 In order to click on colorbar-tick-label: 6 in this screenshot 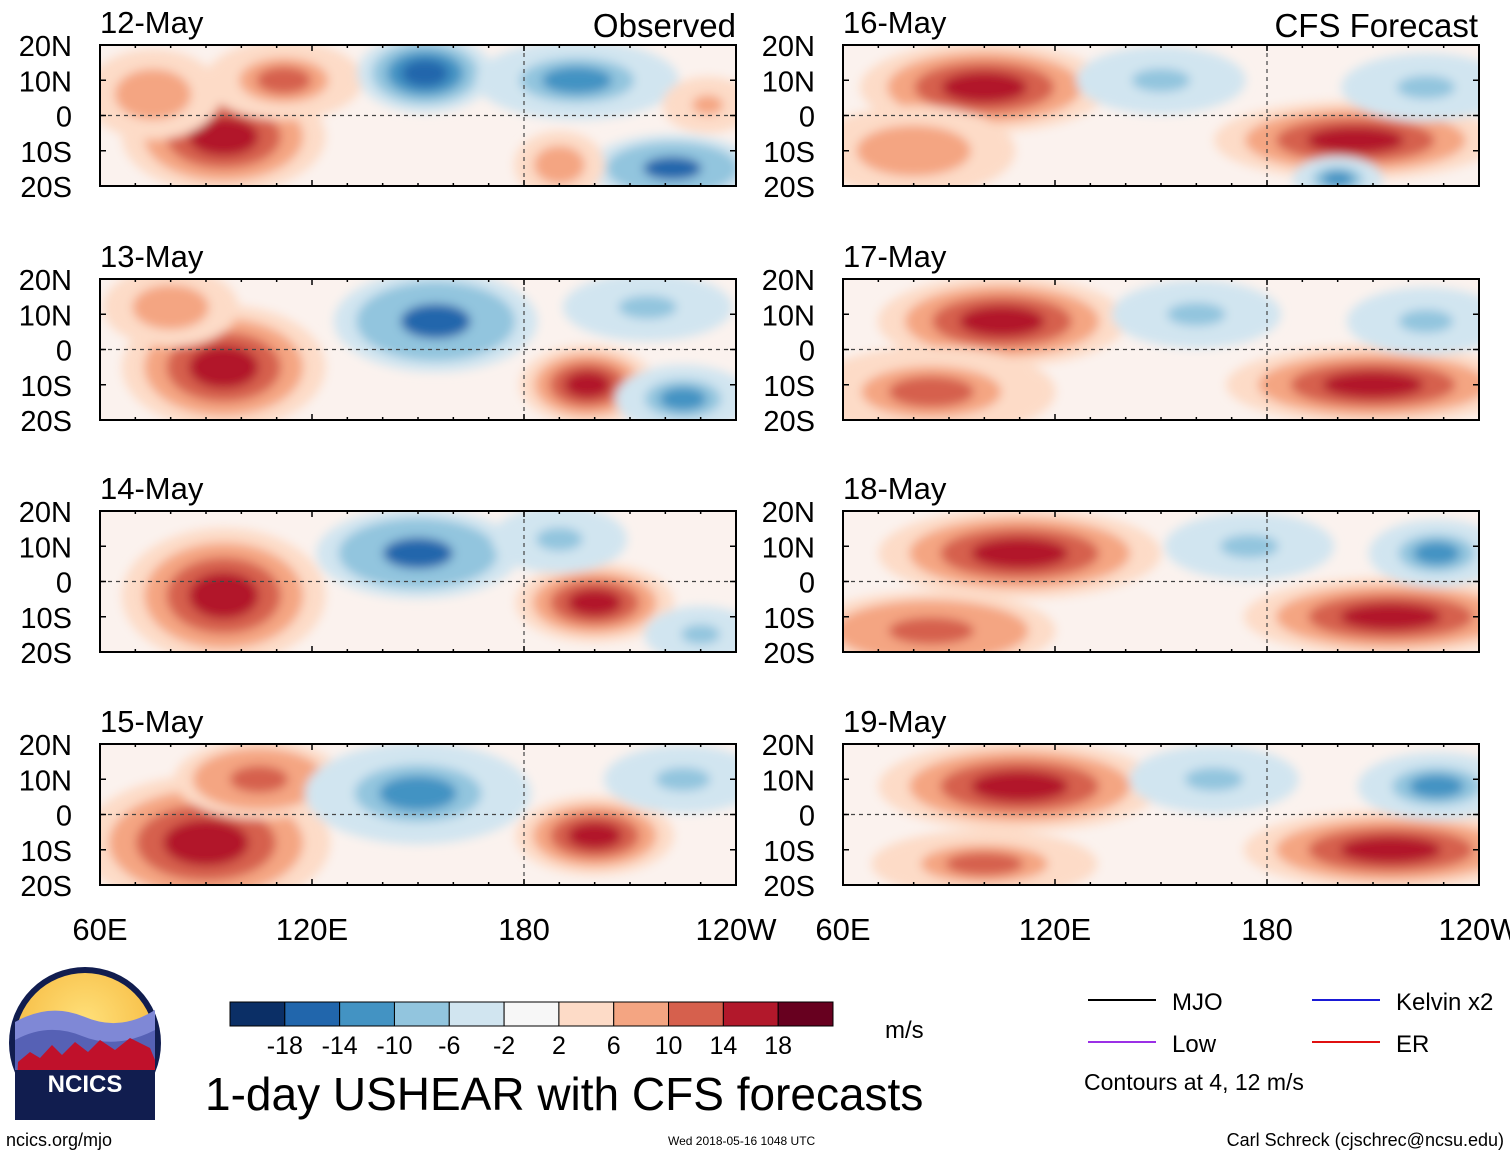, I will do `click(614, 1046)`.